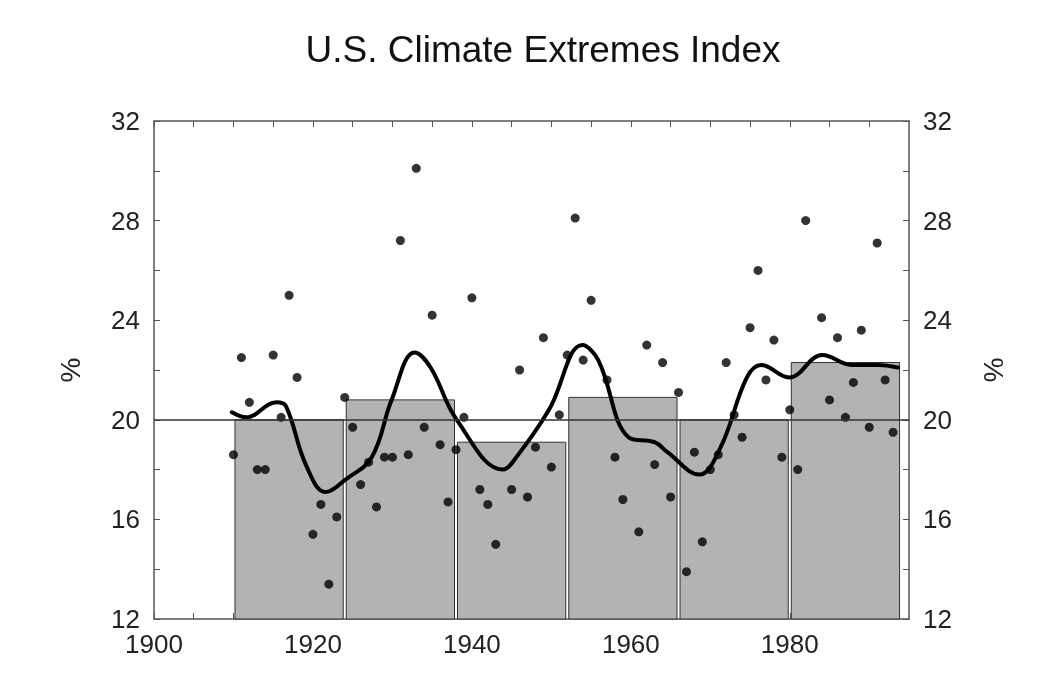  What do you see at coordinates (937, 220) in the screenshot?
I see `y2-tick-label: 28` at bounding box center [937, 220].